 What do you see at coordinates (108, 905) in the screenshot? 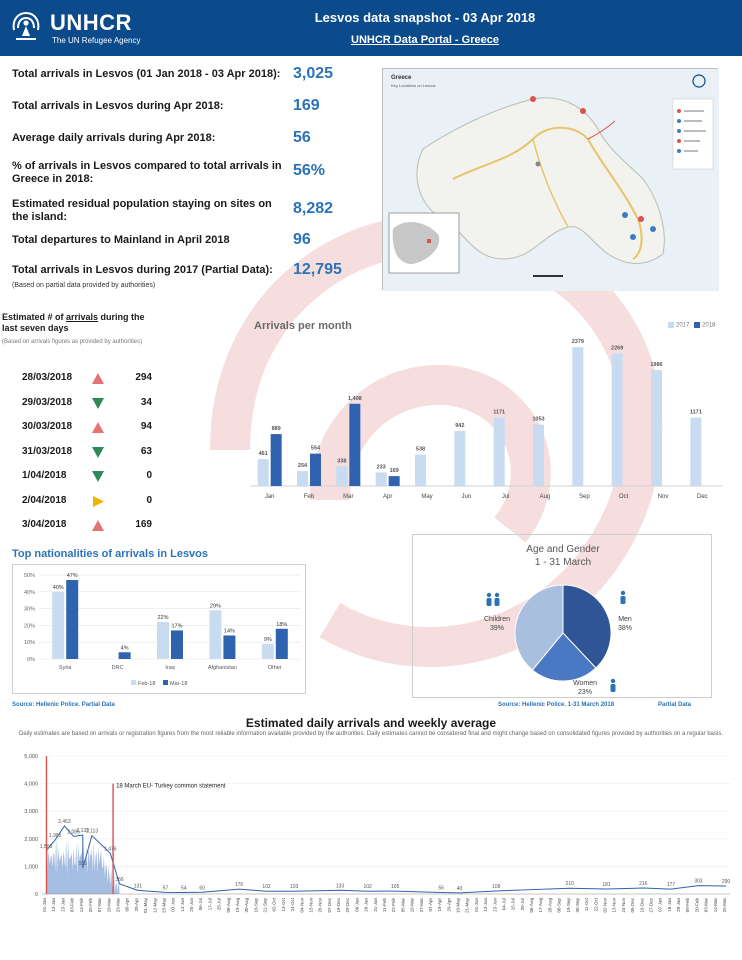
I see `x-tick-label: 18-Mar` at bounding box center [108, 905].